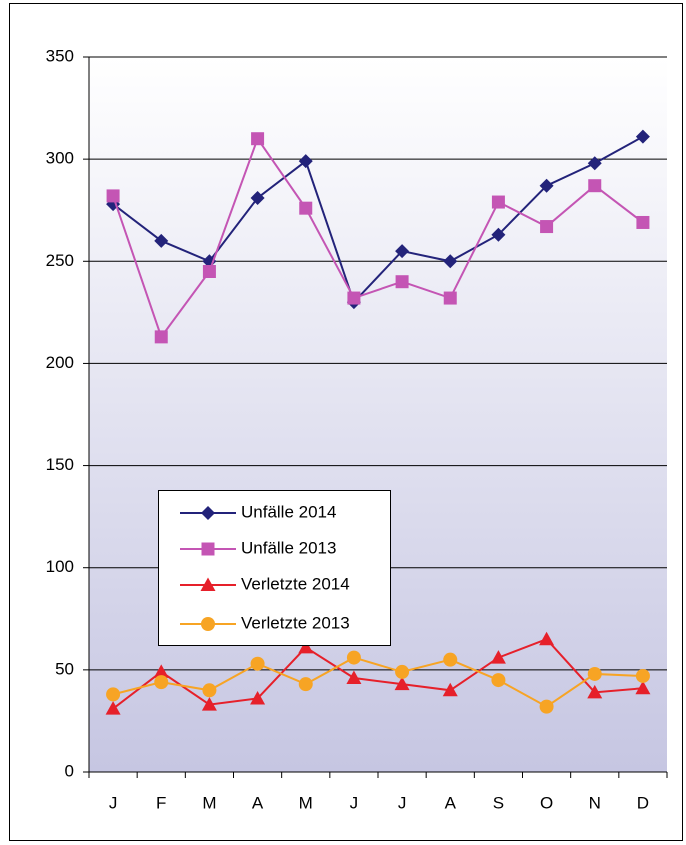 The height and width of the screenshot is (845, 686). What do you see at coordinates (643, 802) in the screenshot?
I see `x-tick-label: D` at bounding box center [643, 802].